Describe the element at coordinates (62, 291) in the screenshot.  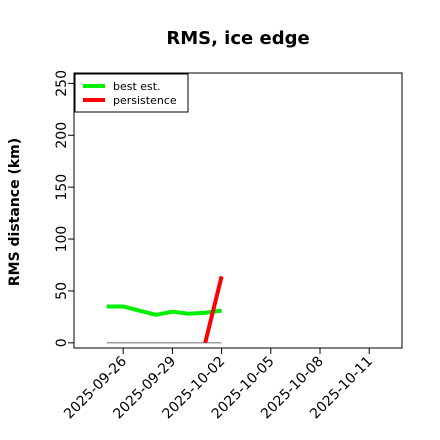
I see `y-tick-label: 50` at that location.